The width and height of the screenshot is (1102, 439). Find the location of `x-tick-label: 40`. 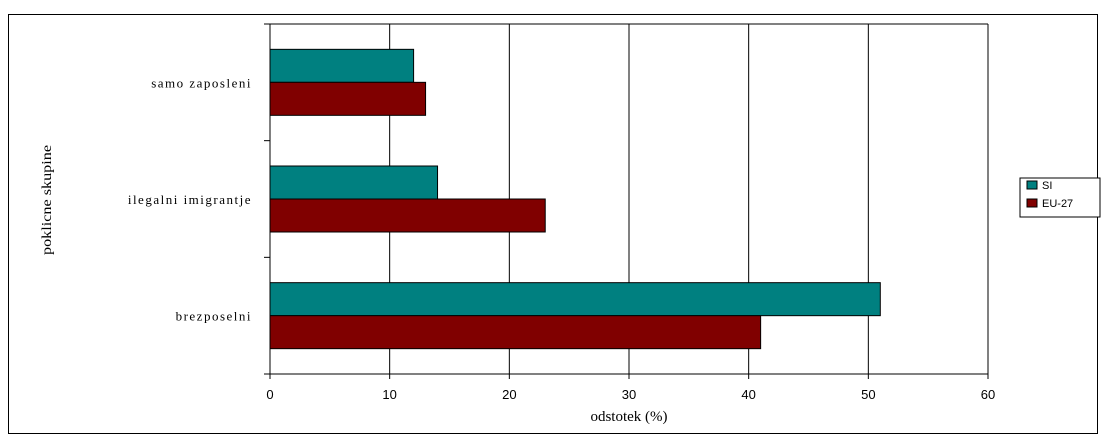

x-tick-label: 40 is located at coordinates (748, 394).